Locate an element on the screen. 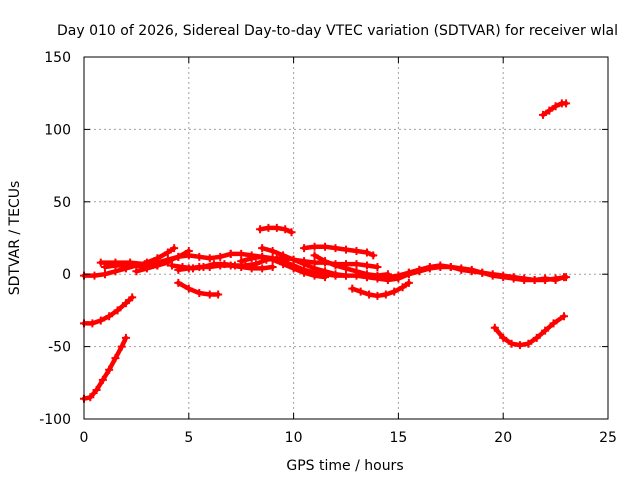 This screenshot has height=480, width=640. x-tick-label: 0 is located at coordinates (84, 438).